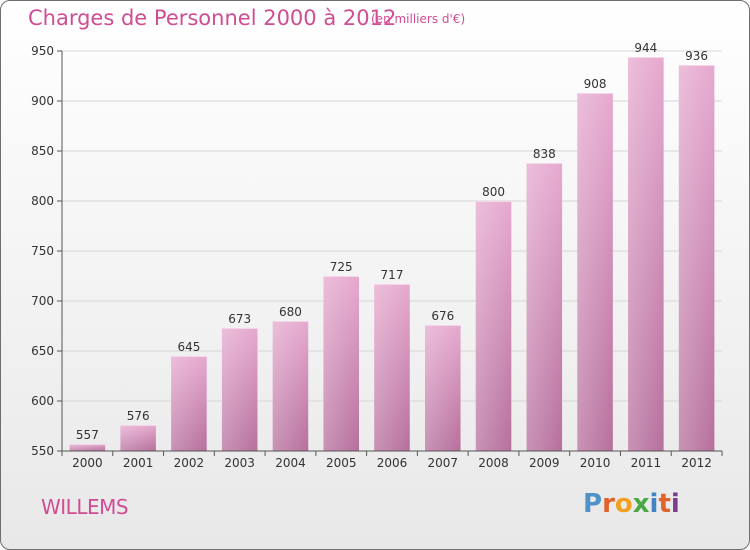  What do you see at coordinates (188, 347) in the screenshot?
I see `value-label: 645` at bounding box center [188, 347].